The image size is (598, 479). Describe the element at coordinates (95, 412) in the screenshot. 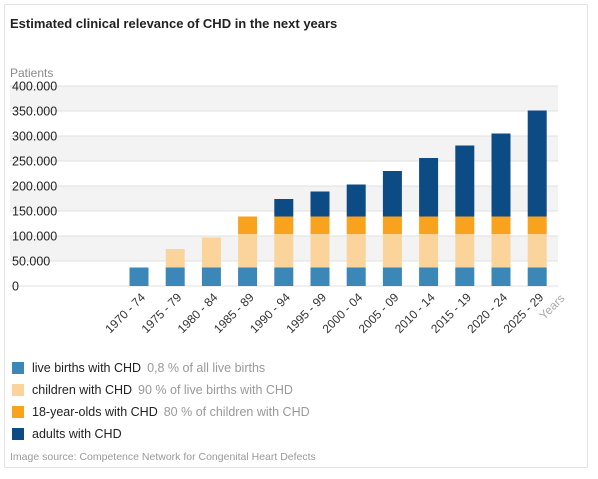

I see `legend-series-name: 18-year-olds with CHD` at that location.